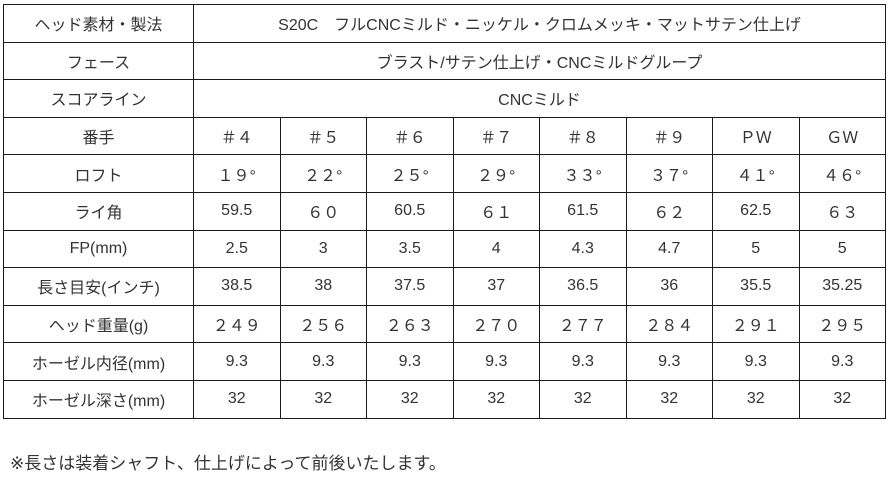 This screenshot has height=488, width=894. I want to click on fp-cell: 2.5, so click(237, 249).